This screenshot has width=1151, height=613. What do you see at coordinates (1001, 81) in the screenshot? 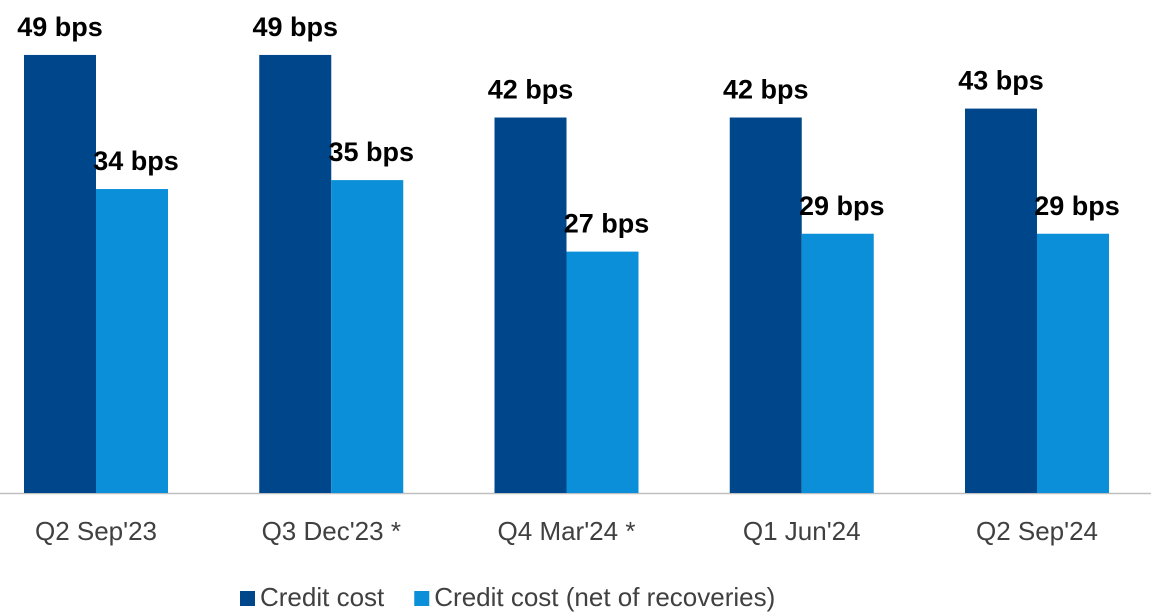
I see `data-label: 43 bps` at bounding box center [1001, 81].